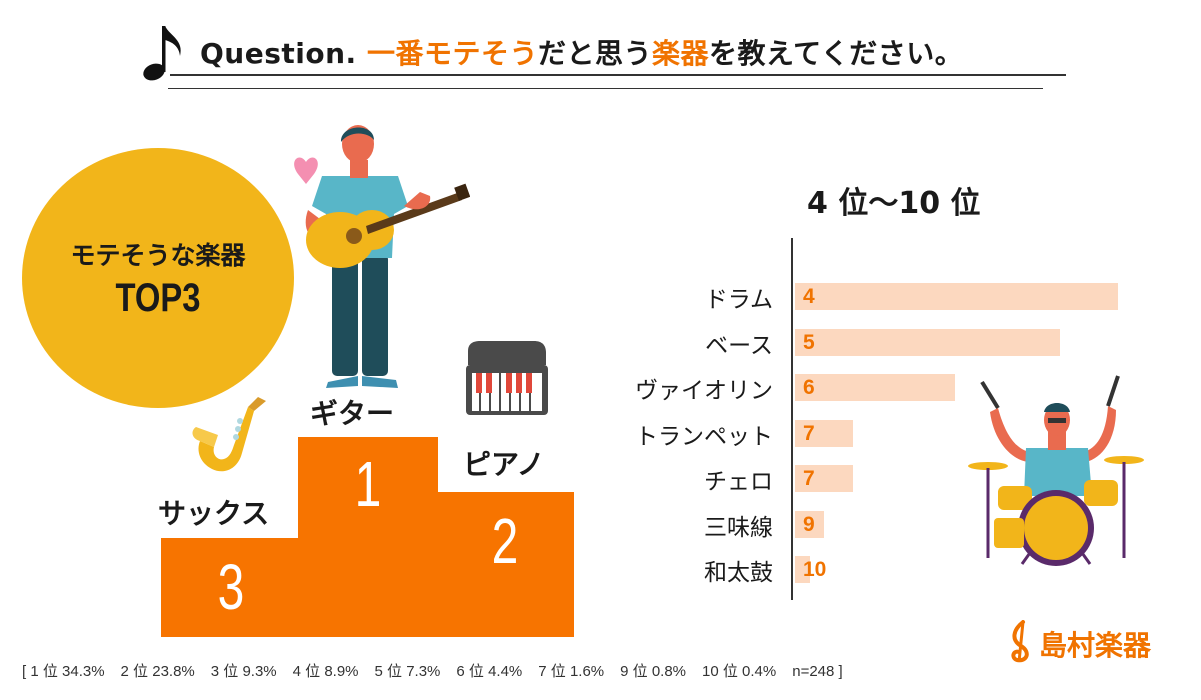 The width and height of the screenshot is (1201, 700). I want to click on podium-first: 1, so click(368, 537).